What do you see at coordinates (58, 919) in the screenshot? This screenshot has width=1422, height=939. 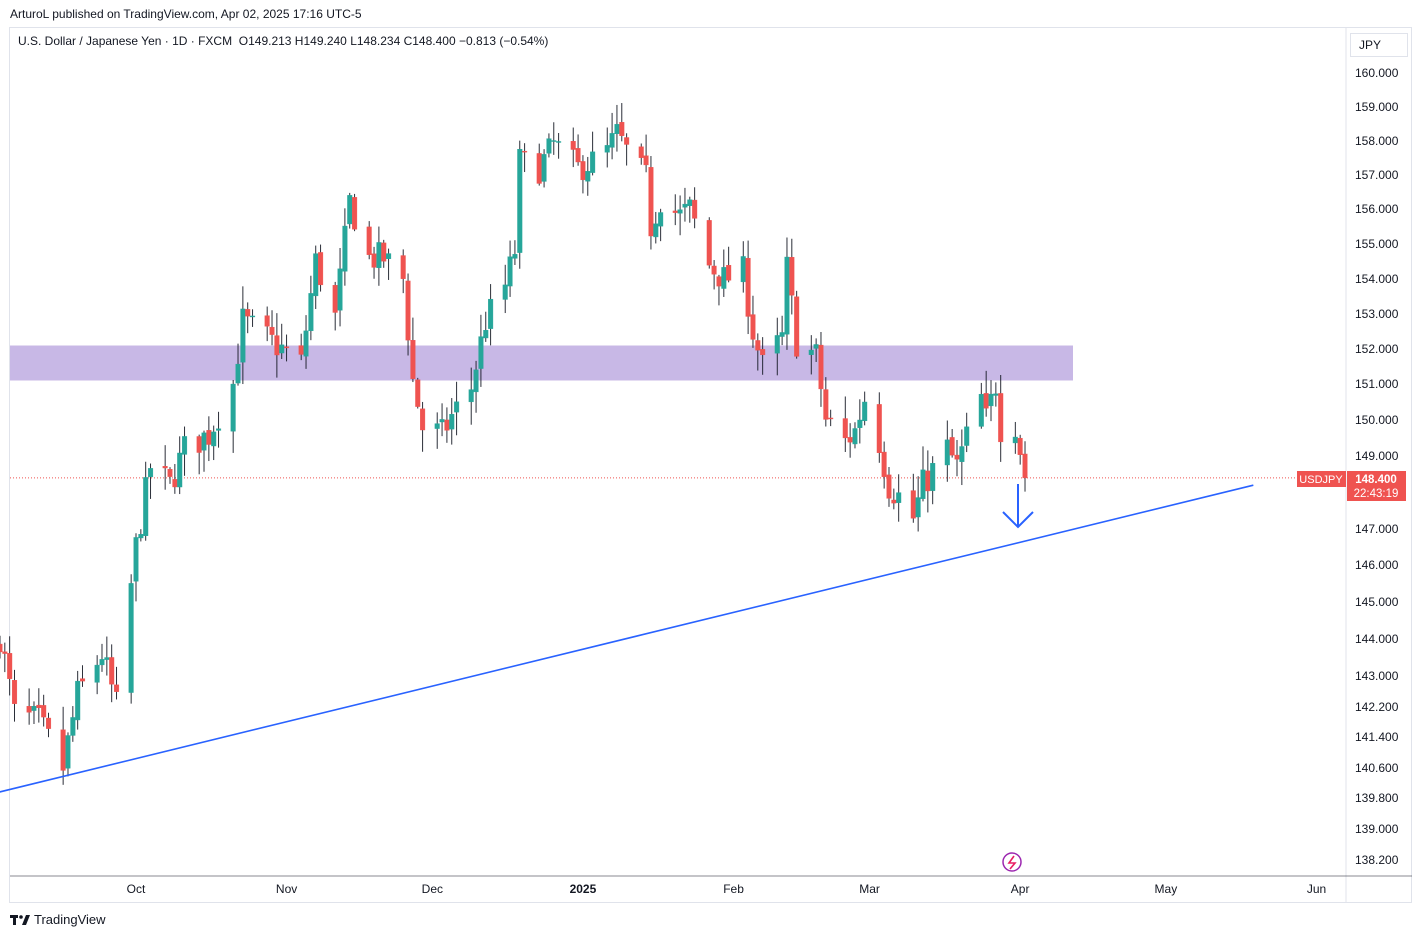 I see `footer-brand: TradingView` at bounding box center [58, 919].